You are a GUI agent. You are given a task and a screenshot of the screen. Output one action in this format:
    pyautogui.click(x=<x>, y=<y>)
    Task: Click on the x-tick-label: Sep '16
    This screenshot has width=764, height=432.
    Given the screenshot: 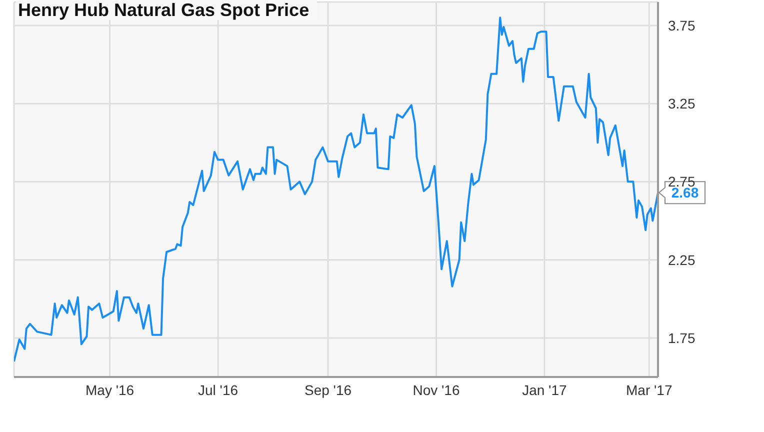 What is the action you would take?
    pyautogui.click(x=328, y=390)
    